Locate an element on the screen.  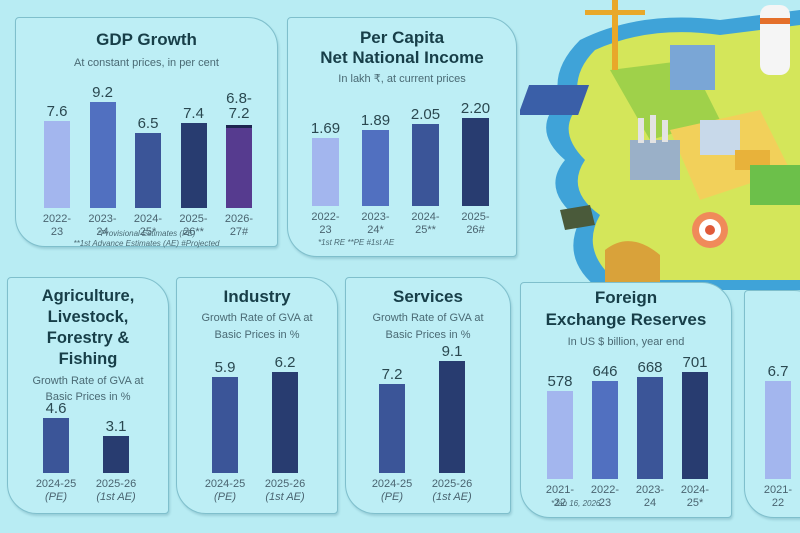
services-value-label: 7.2 is located at coordinates (392, 375).